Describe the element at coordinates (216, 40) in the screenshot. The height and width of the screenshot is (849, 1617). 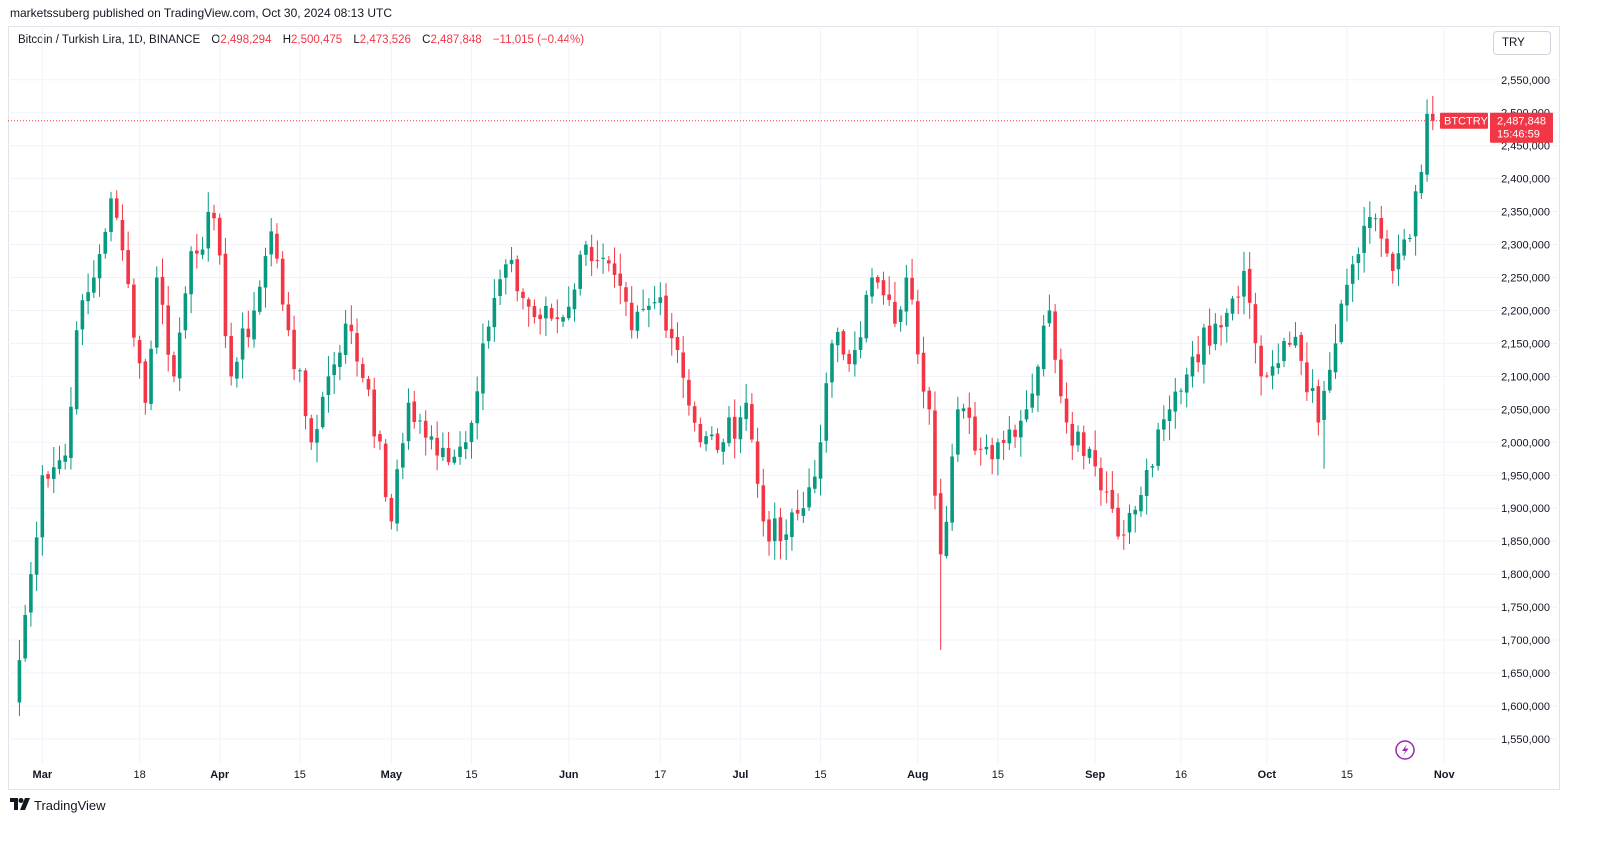
I see `open-label: O` at that location.